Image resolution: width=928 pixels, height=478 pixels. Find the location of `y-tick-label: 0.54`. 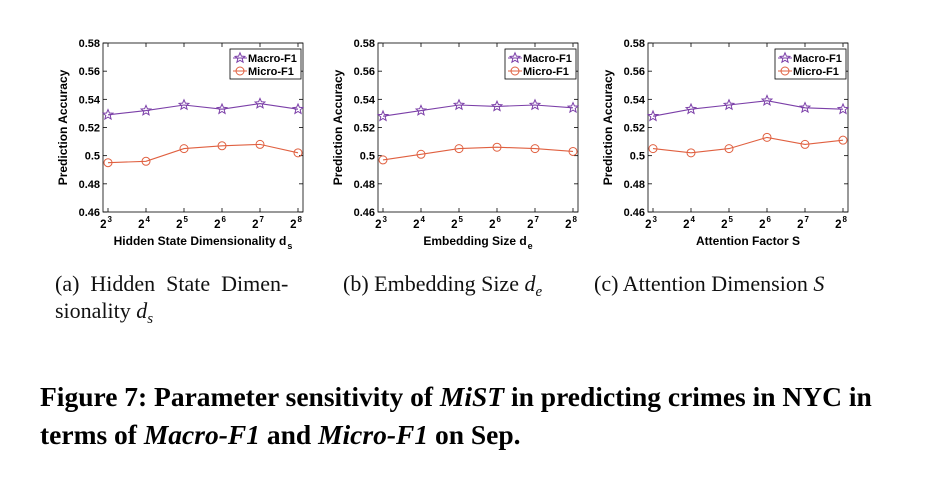

y-tick-label: 0.54 is located at coordinates (635, 100).